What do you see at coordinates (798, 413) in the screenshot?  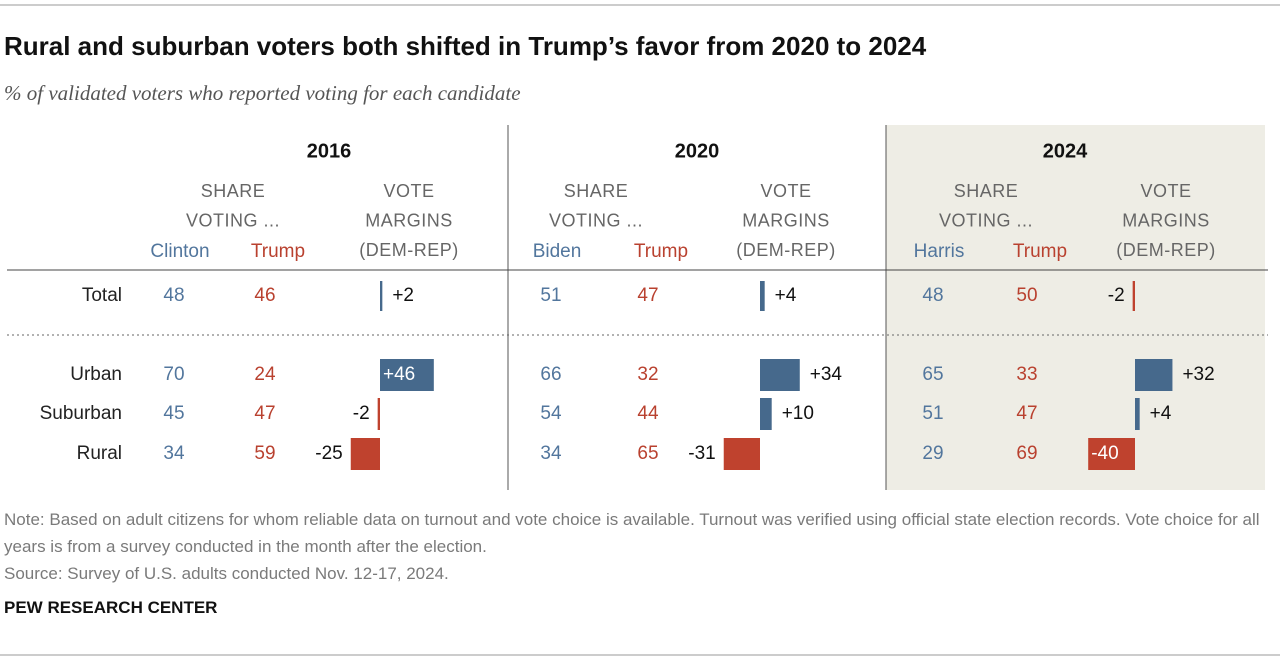 I see `margin-label: +10` at bounding box center [798, 413].